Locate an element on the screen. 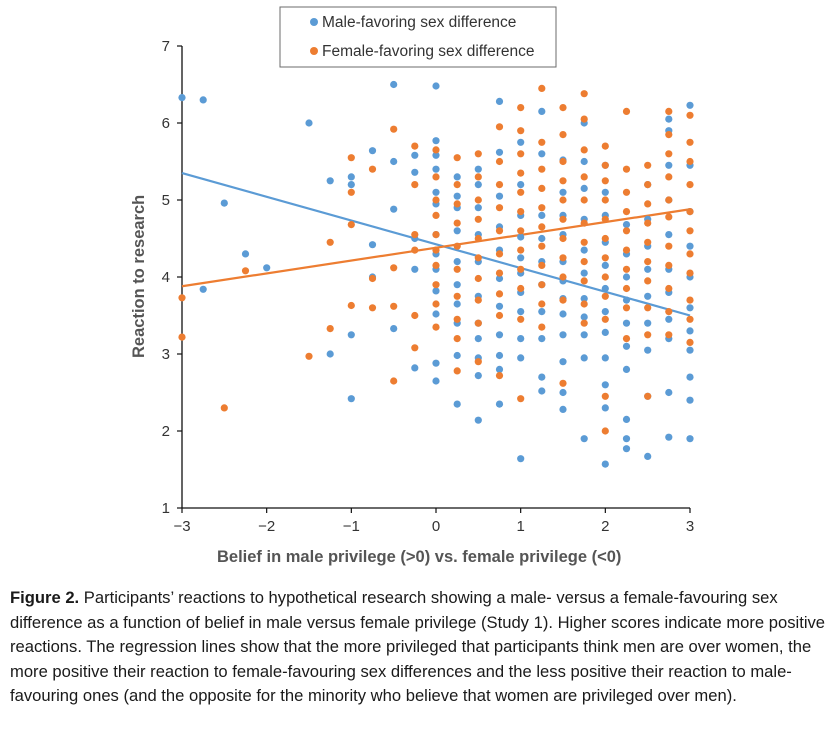 The height and width of the screenshot is (747, 838). y-tick-label: 6 is located at coordinates (166, 123).